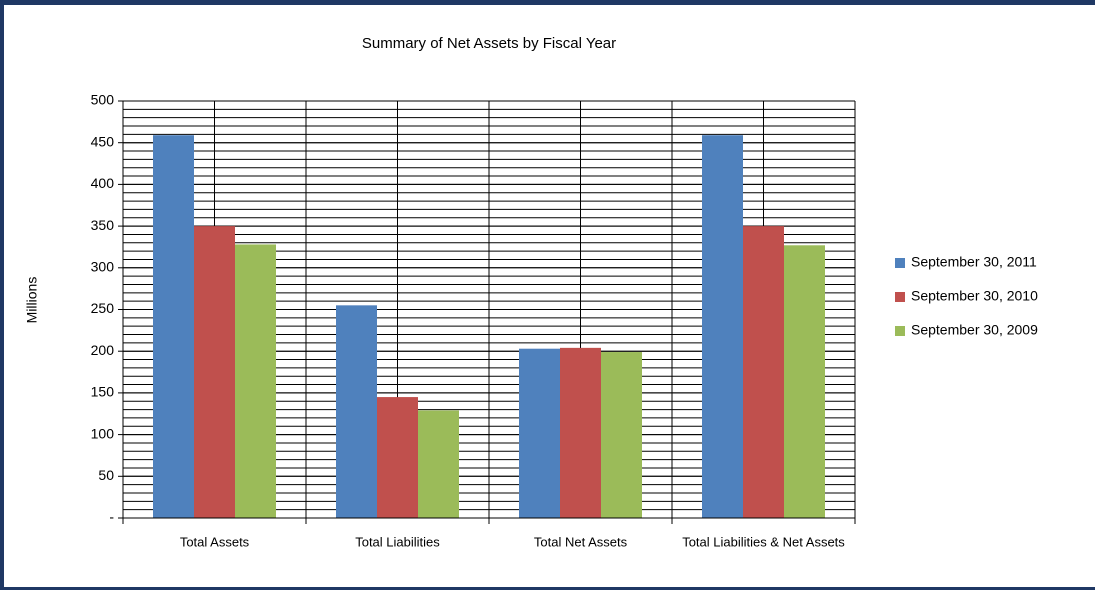 Image resolution: width=1095 pixels, height=590 pixels. I want to click on y-axis-label: Millions, so click(32, 300).